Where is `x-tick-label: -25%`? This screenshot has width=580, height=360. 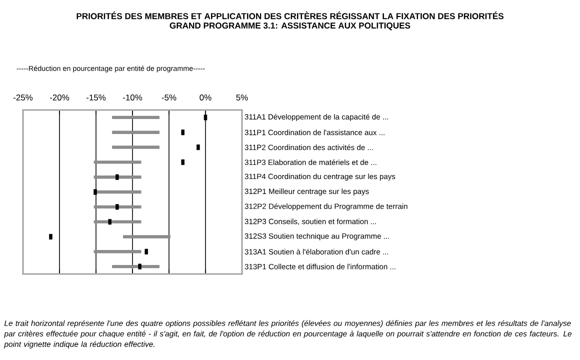 x-tick-label: -25% is located at coordinates (23, 97).